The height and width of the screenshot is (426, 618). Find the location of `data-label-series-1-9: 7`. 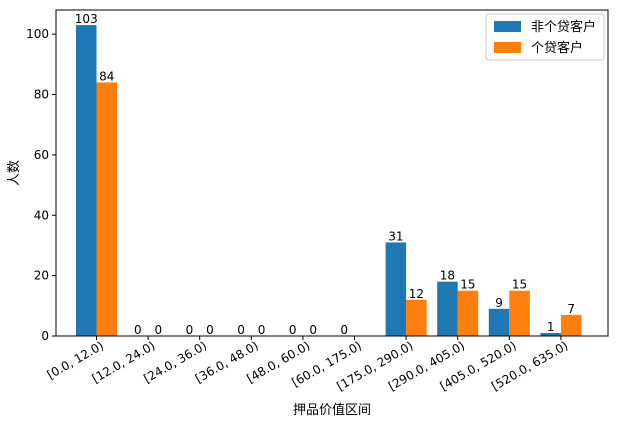

data-label-series-1-9: 7 is located at coordinates (571, 309).